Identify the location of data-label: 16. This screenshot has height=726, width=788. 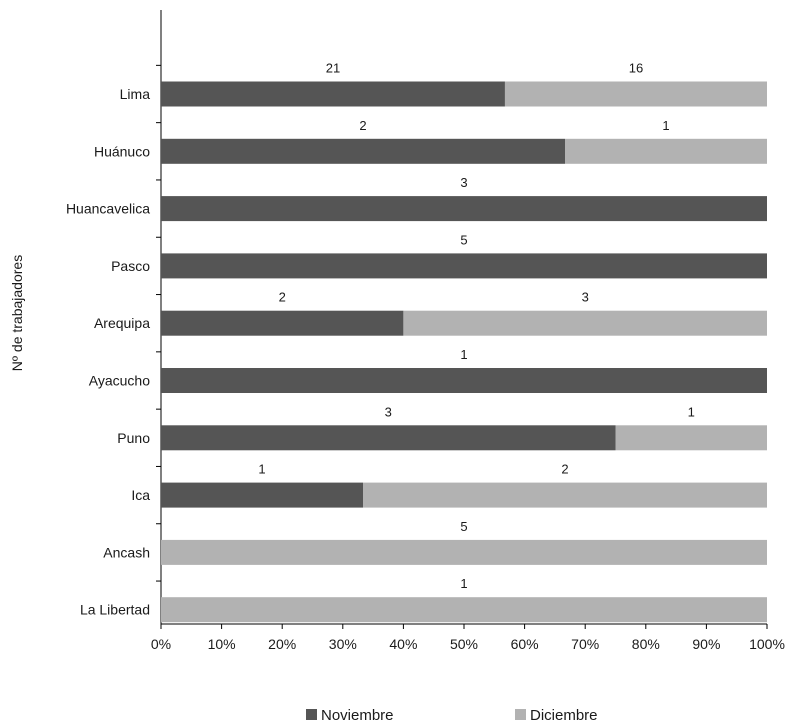
(636, 68).